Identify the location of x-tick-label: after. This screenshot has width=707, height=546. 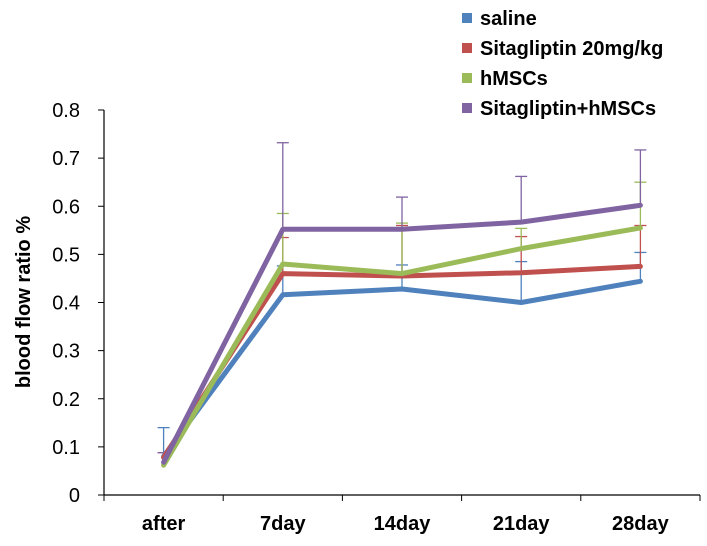
(164, 524).